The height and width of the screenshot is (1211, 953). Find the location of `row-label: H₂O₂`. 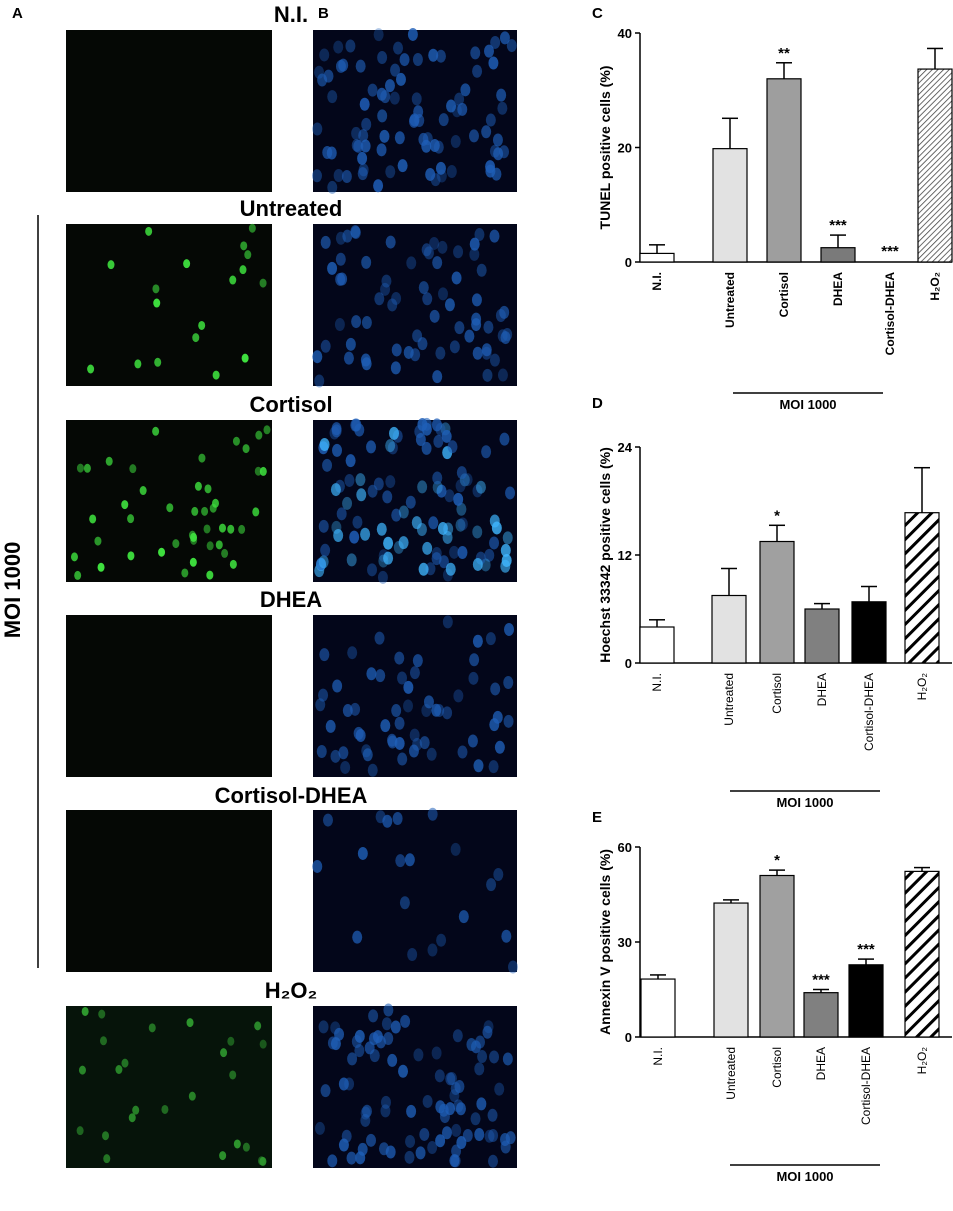

row-label: H₂O₂ is located at coordinates (291, 990).